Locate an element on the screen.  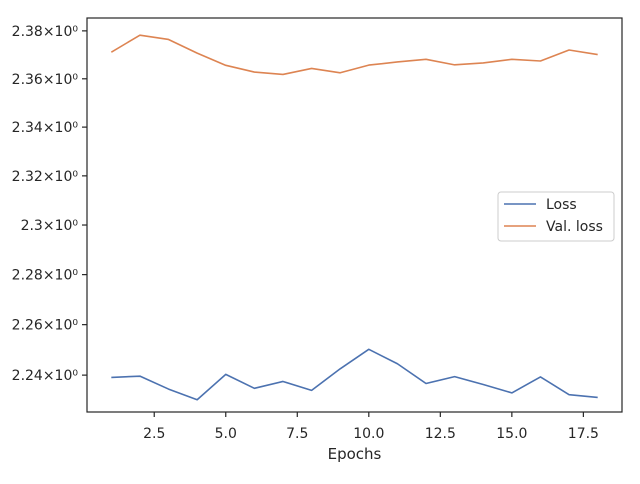
x-tick-label: 5.0 is located at coordinates (226, 434).